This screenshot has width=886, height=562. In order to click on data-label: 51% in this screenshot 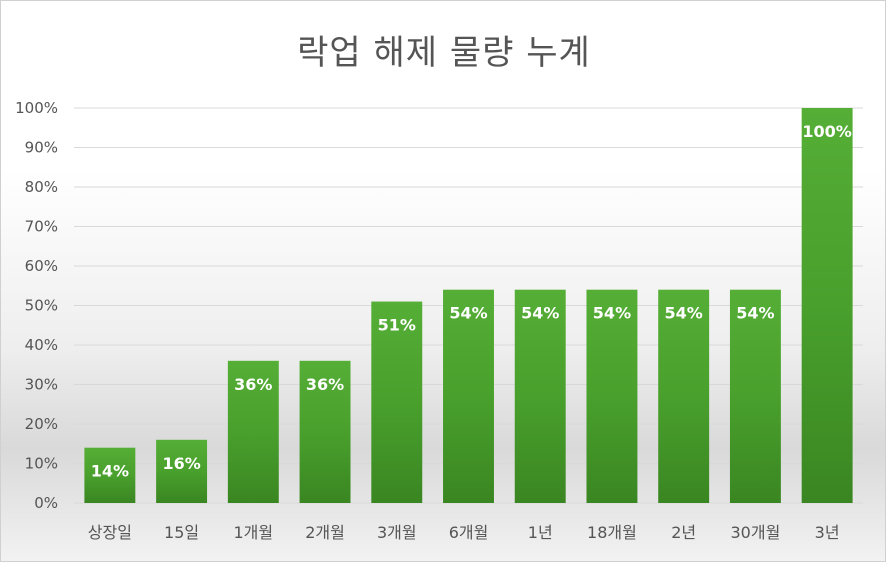, I will do `click(397, 325)`.